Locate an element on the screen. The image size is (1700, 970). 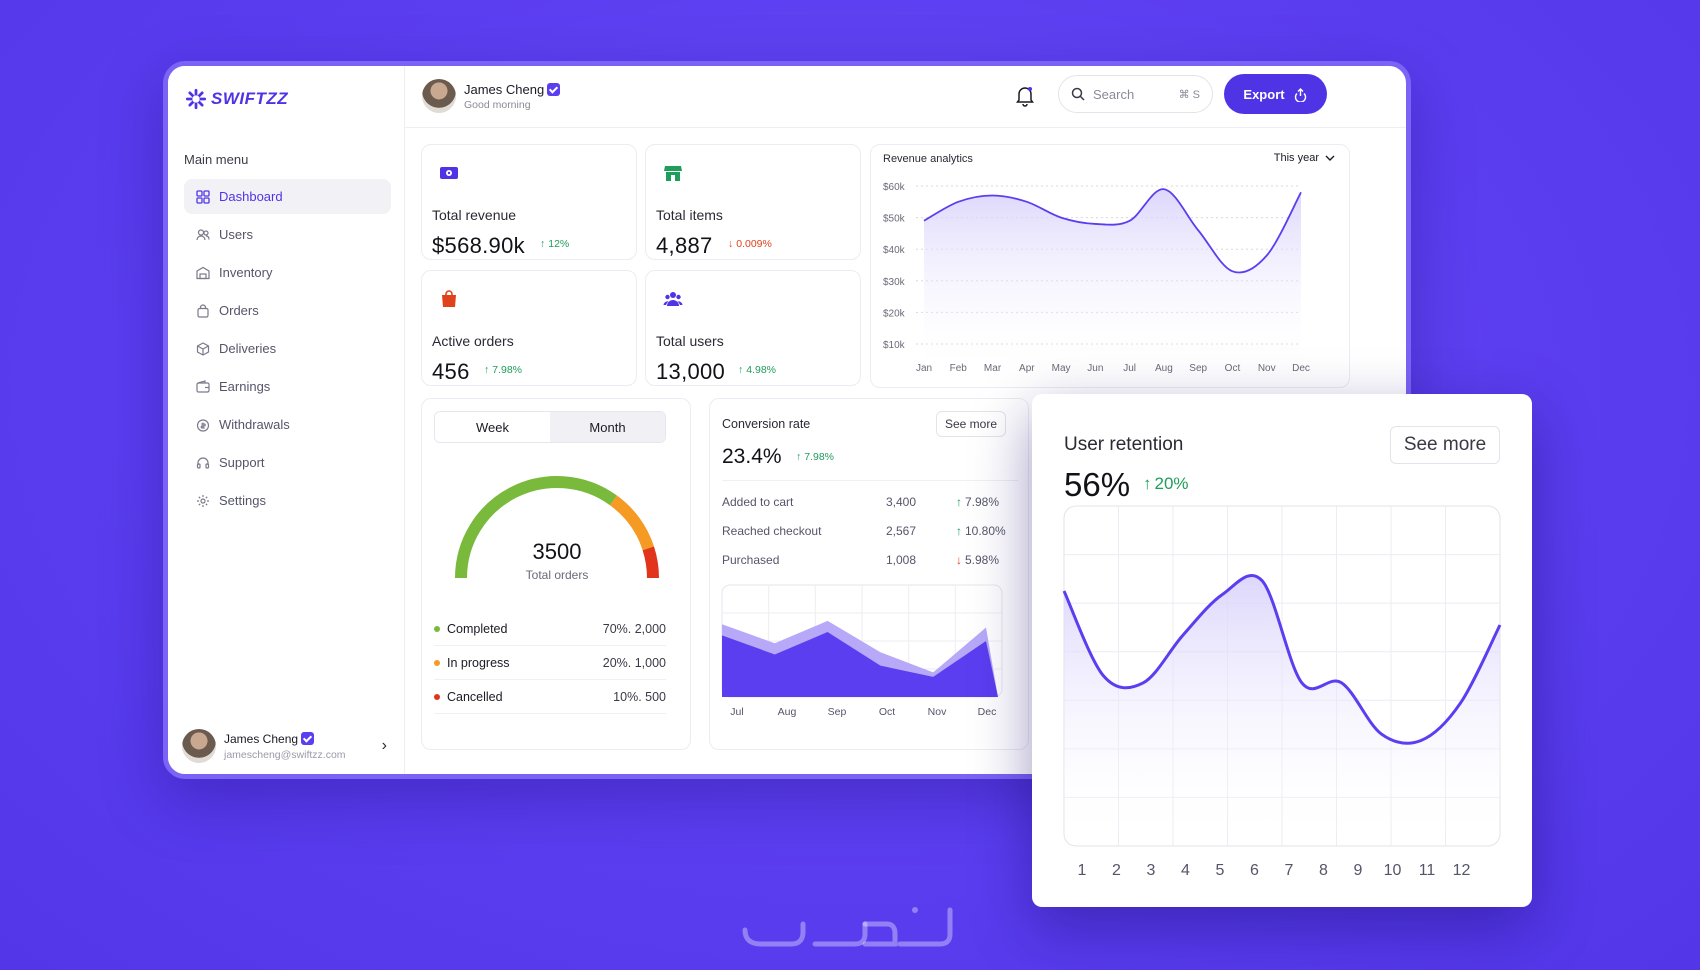
x-tick-label: Jun is located at coordinates (1095, 368).